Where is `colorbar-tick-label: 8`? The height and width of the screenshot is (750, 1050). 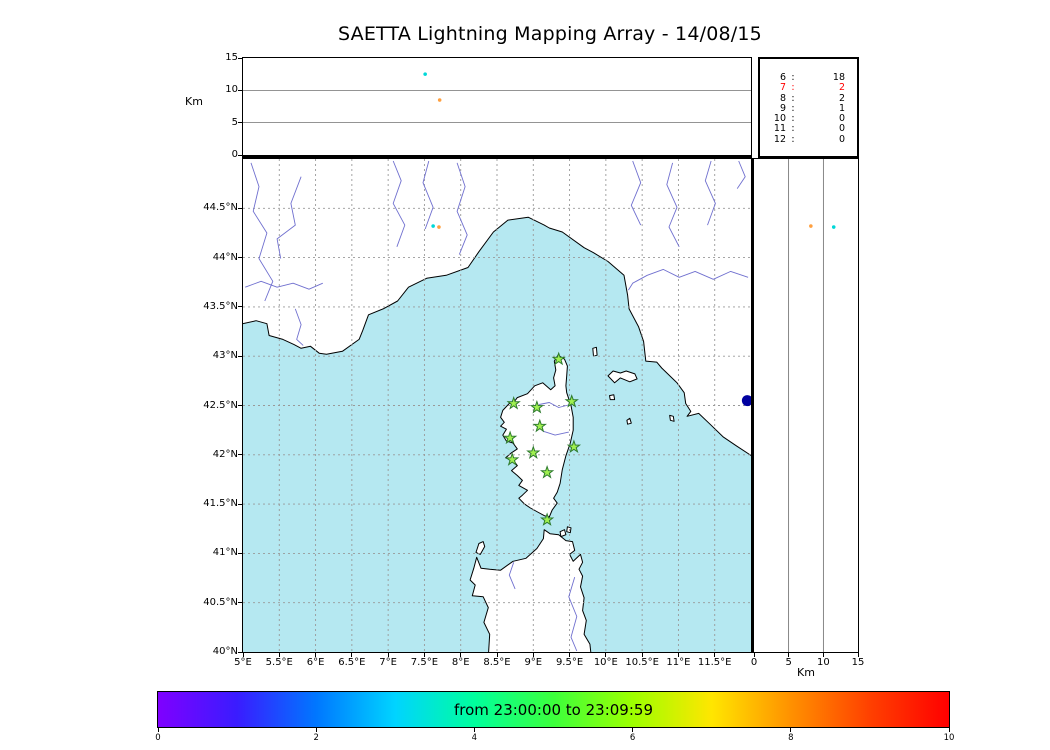
colorbar-tick-label: 8 is located at coordinates (791, 738).